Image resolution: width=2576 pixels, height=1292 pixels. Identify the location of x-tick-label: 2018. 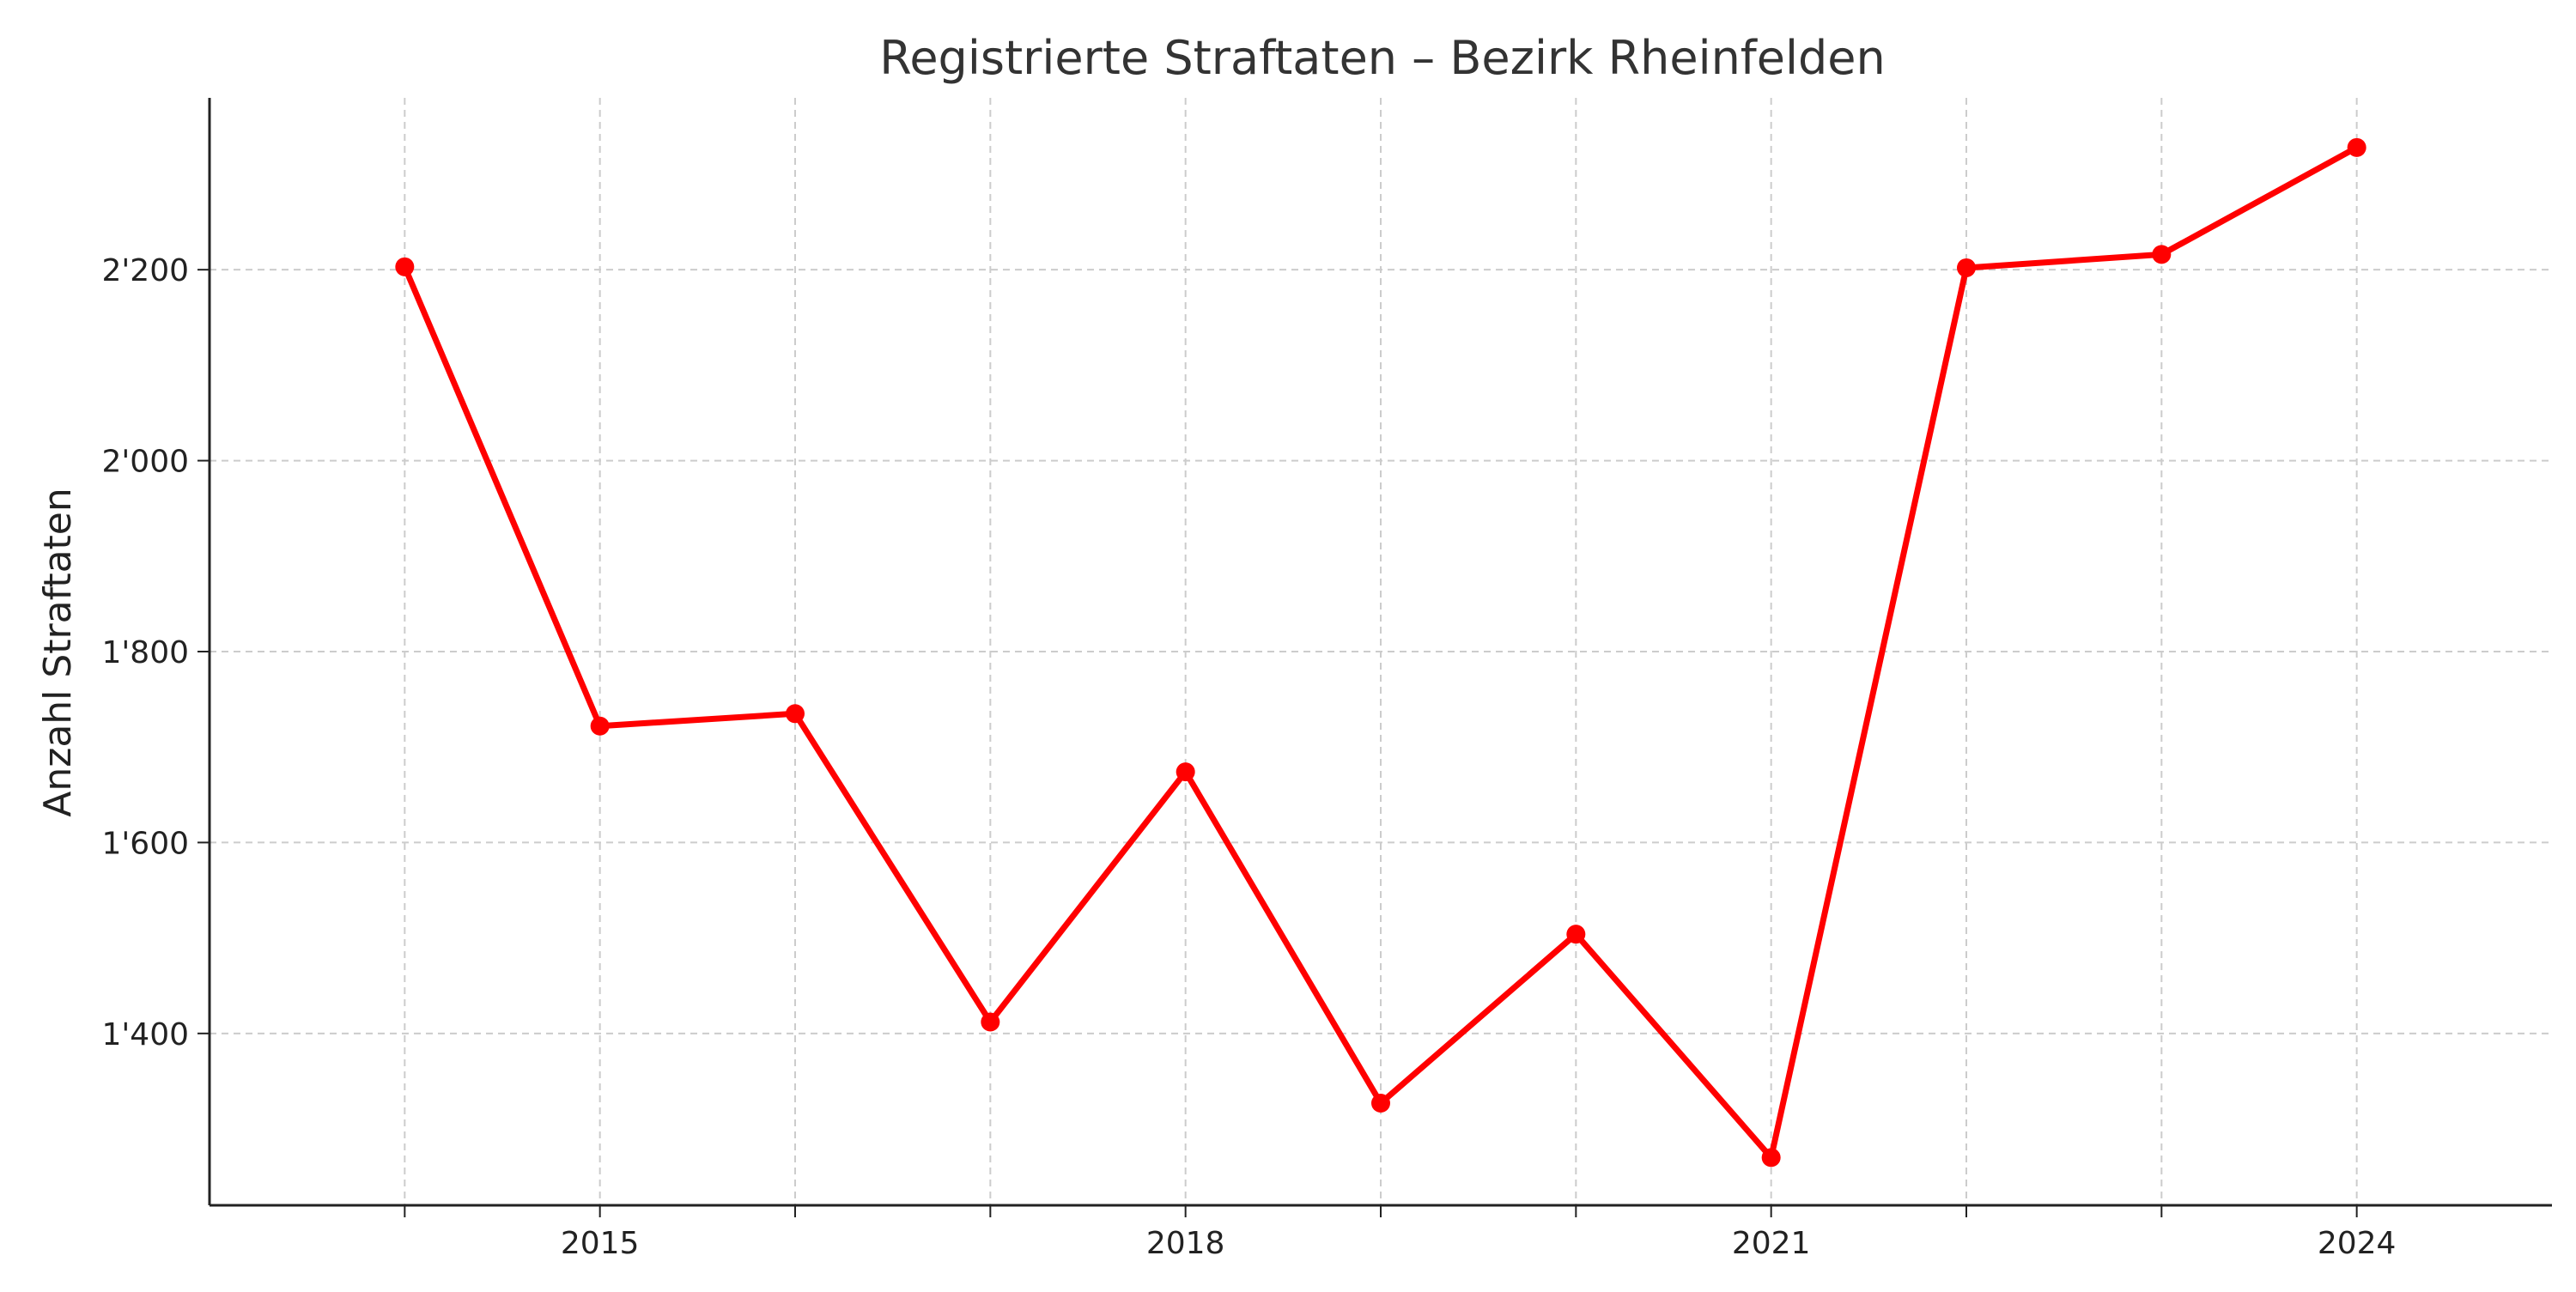
(1185, 1243).